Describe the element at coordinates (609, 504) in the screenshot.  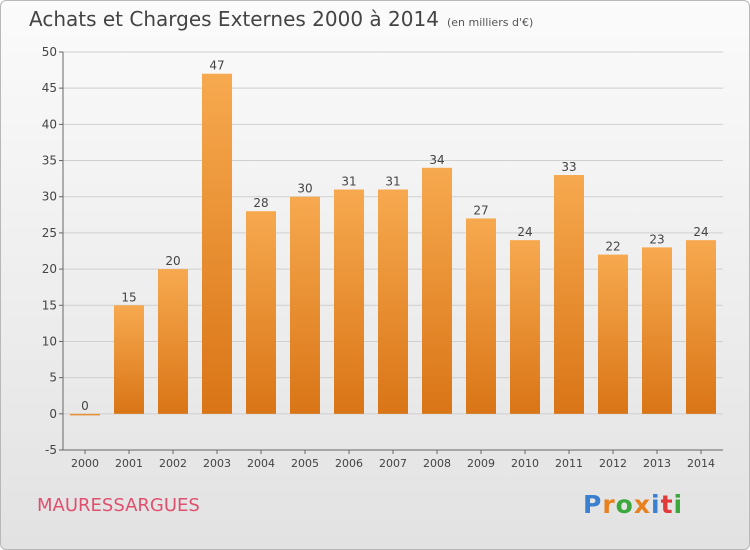
I see `logo-letter: r` at that location.